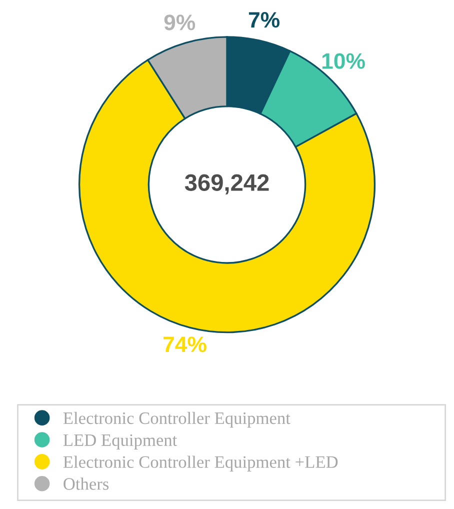 This screenshot has width=454, height=509. Describe the element at coordinates (120, 442) in the screenshot. I see `legend-label: LED Equipment` at that location.